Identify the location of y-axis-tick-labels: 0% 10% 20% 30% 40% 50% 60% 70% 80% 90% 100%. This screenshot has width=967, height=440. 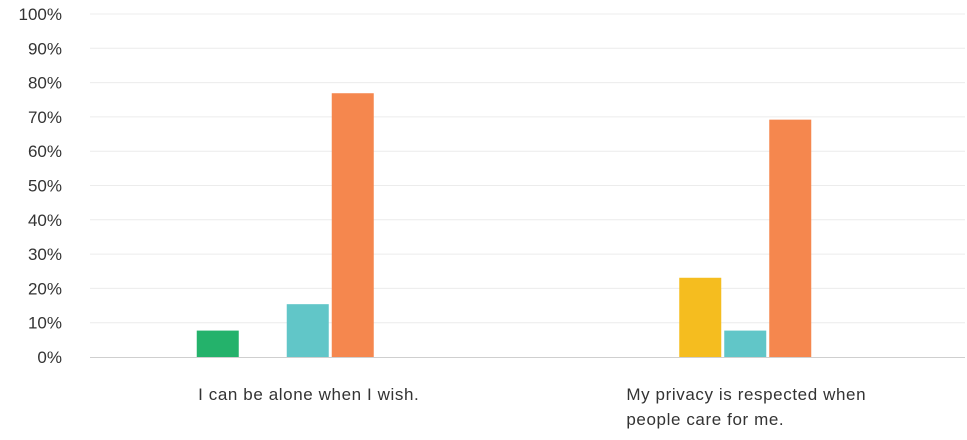
(40, 186).